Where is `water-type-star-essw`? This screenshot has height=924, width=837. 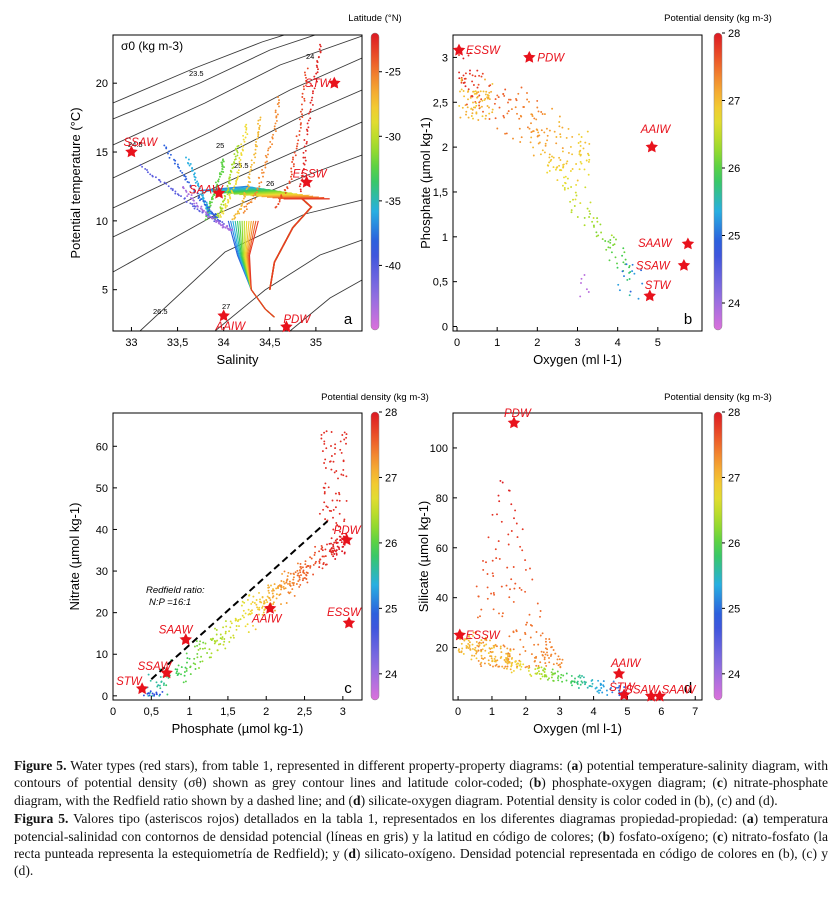
water-type-star-essw is located at coordinates (349, 622).